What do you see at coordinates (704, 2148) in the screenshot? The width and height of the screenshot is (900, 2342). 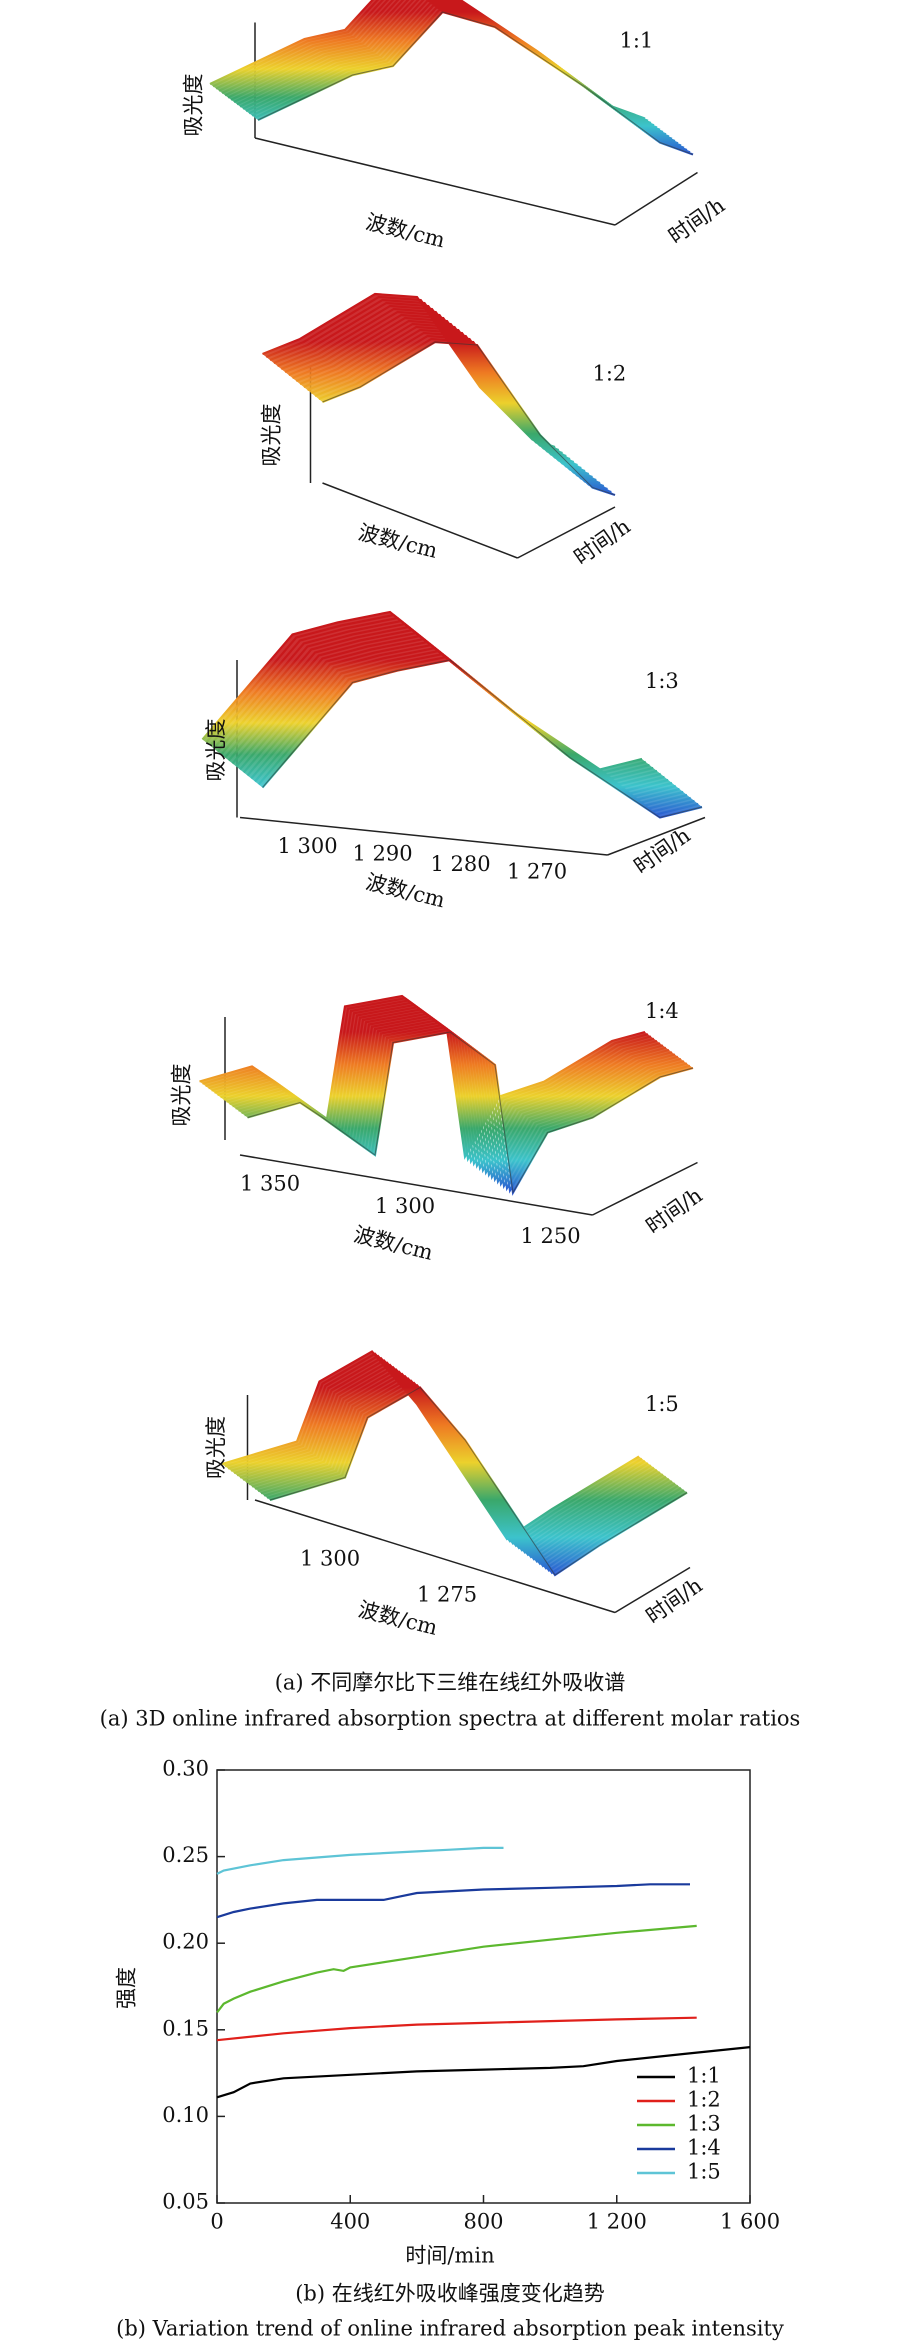 I see `legend-label: 1:4` at bounding box center [704, 2148].